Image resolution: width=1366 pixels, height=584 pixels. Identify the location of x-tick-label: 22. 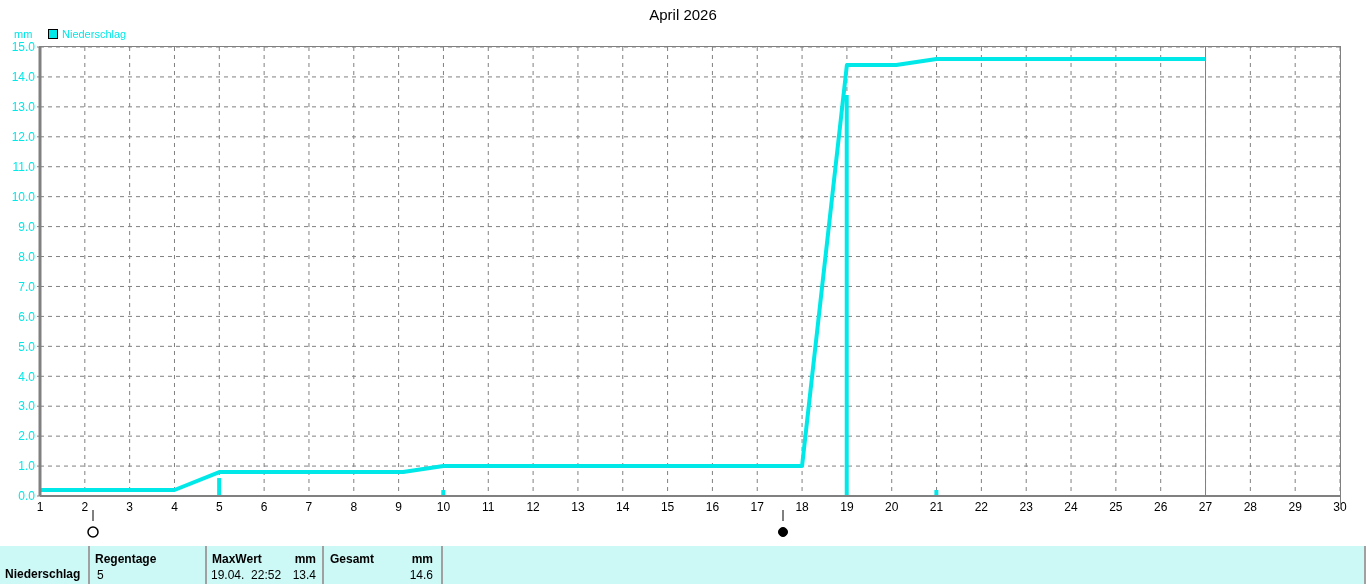
(981, 506).